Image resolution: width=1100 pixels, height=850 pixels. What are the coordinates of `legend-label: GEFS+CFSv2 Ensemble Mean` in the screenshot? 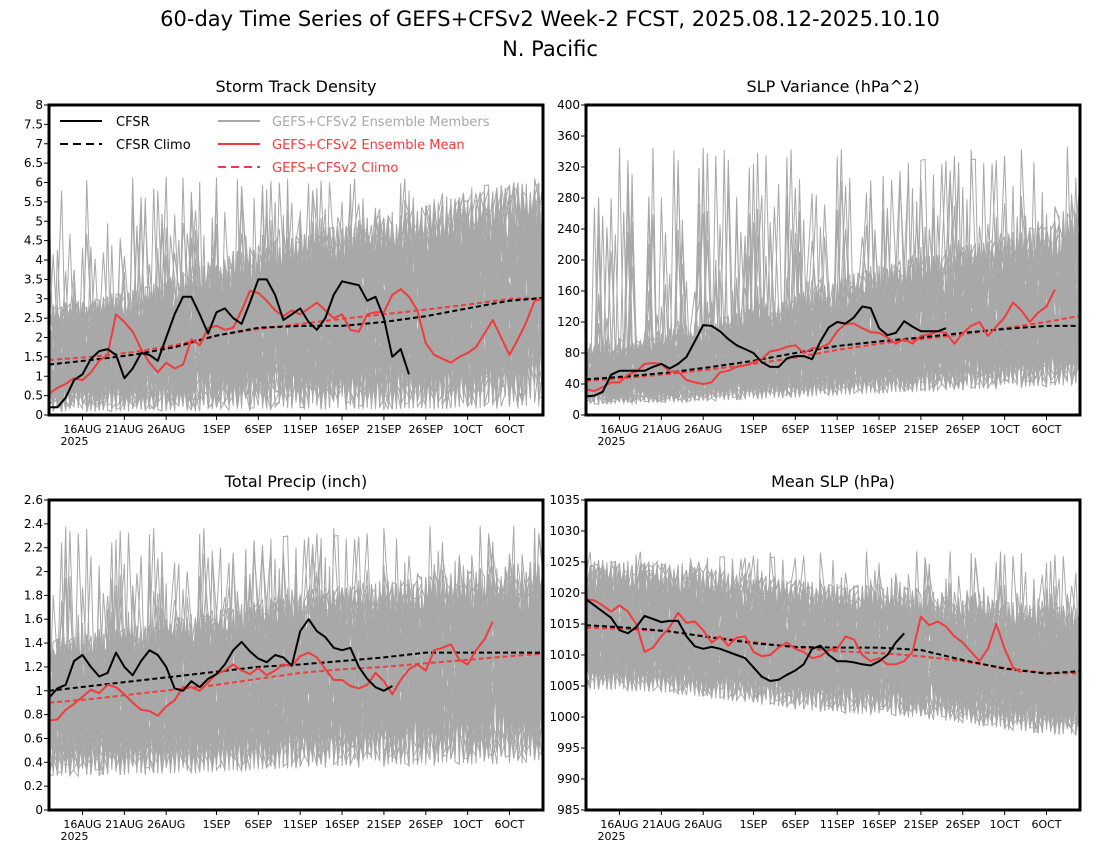 It's located at (368, 145).